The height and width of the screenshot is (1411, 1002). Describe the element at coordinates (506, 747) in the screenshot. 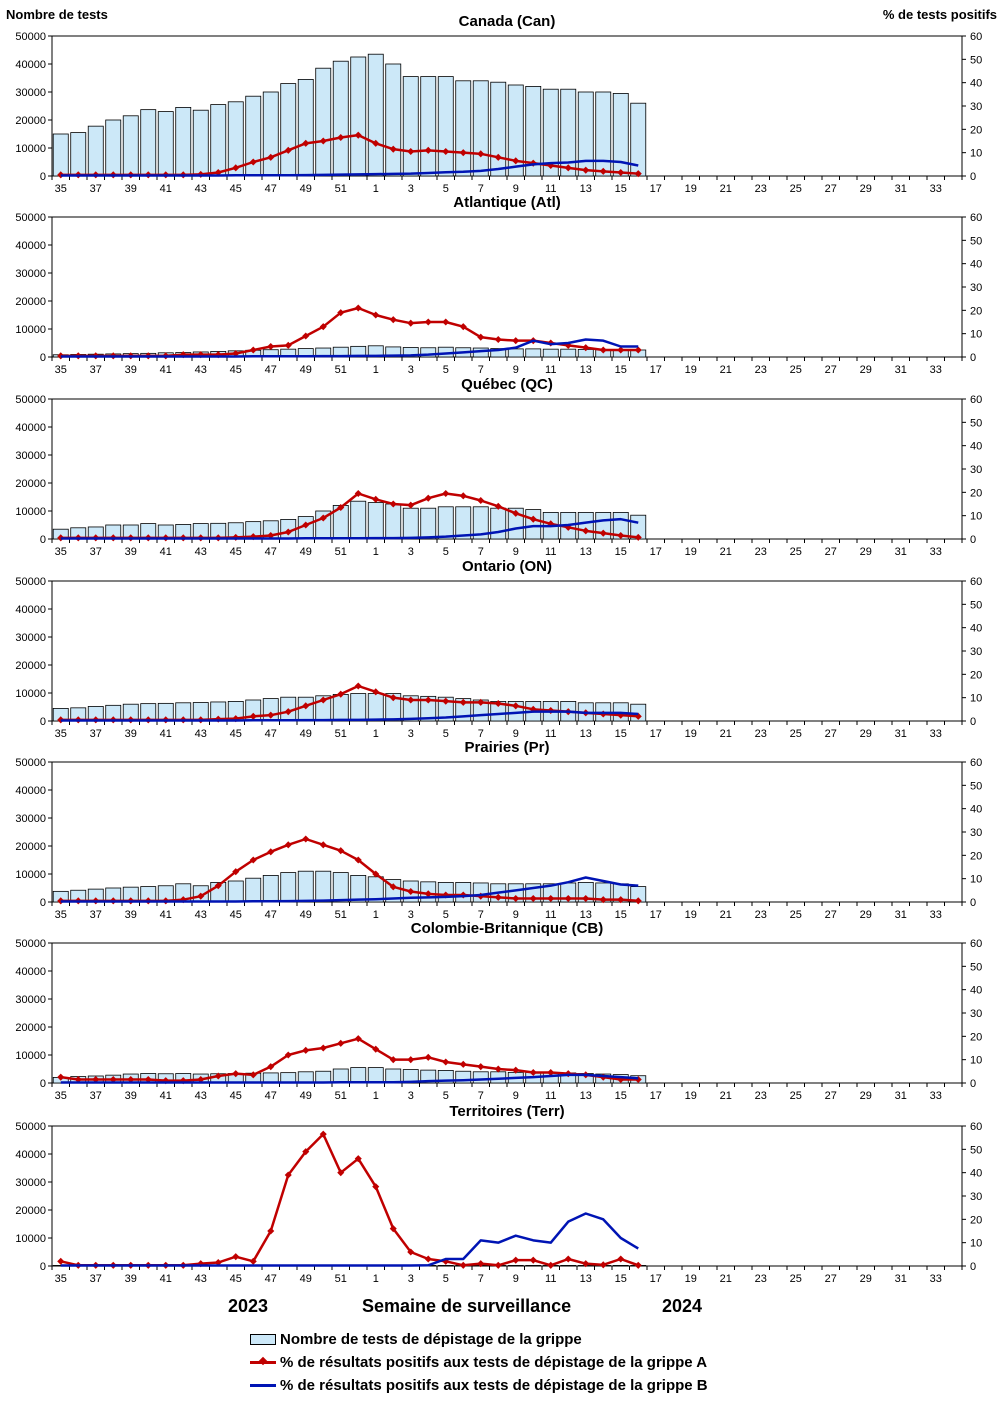

I see `panel-title: Prairies (Pr)` at that location.